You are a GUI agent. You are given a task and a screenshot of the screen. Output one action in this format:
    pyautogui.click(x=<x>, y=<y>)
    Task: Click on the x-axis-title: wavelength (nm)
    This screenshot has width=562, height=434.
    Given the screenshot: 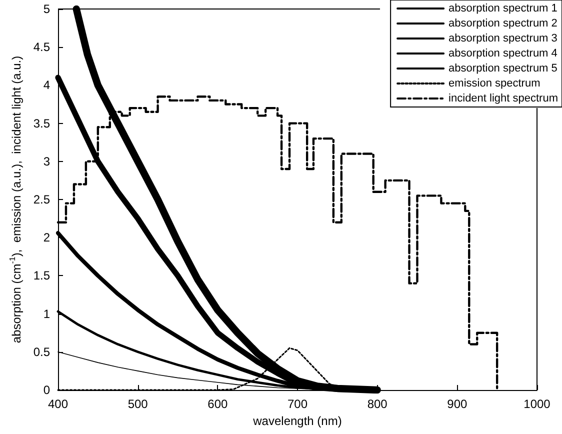 What is the action you would take?
    pyautogui.click(x=297, y=421)
    